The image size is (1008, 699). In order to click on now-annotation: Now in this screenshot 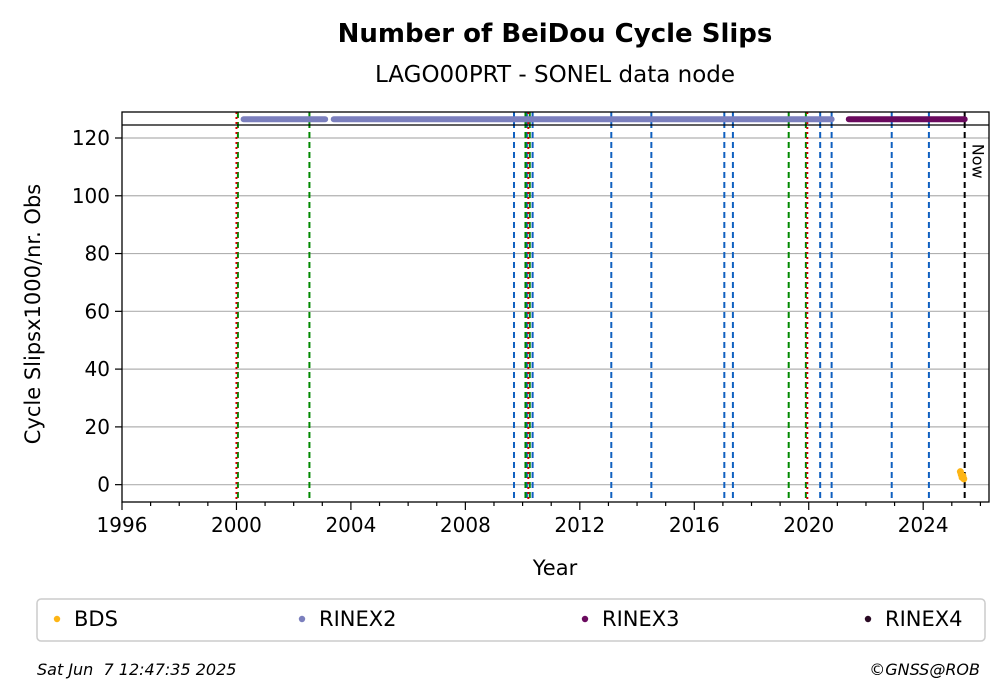, I will do `click(978, 161)`.